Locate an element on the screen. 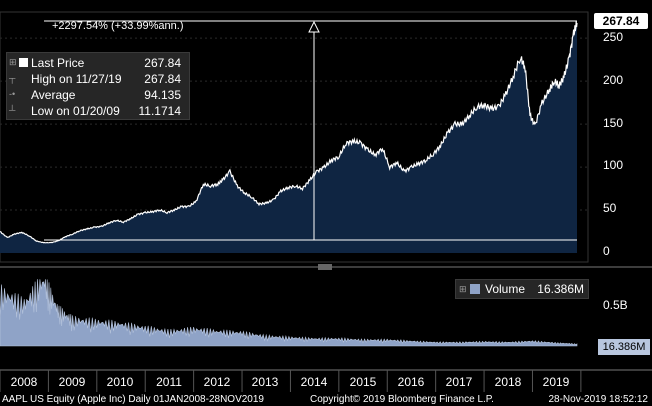 The height and width of the screenshot is (406, 652). x-tick-label: 2009 is located at coordinates (72, 382).